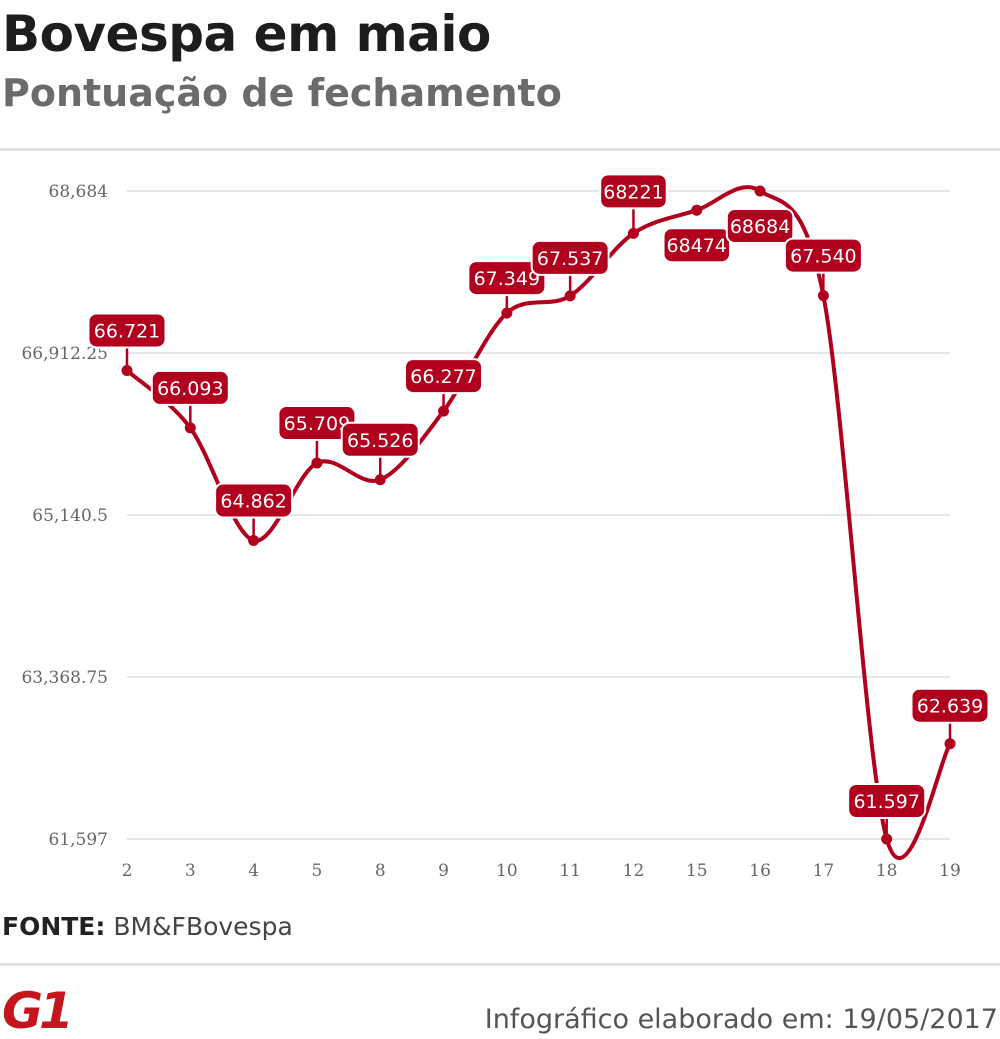 Image resolution: width=1000 pixels, height=1039 pixels. What do you see at coordinates (823, 257) in the screenshot?
I see `svg-text: 67.540` at bounding box center [823, 257].